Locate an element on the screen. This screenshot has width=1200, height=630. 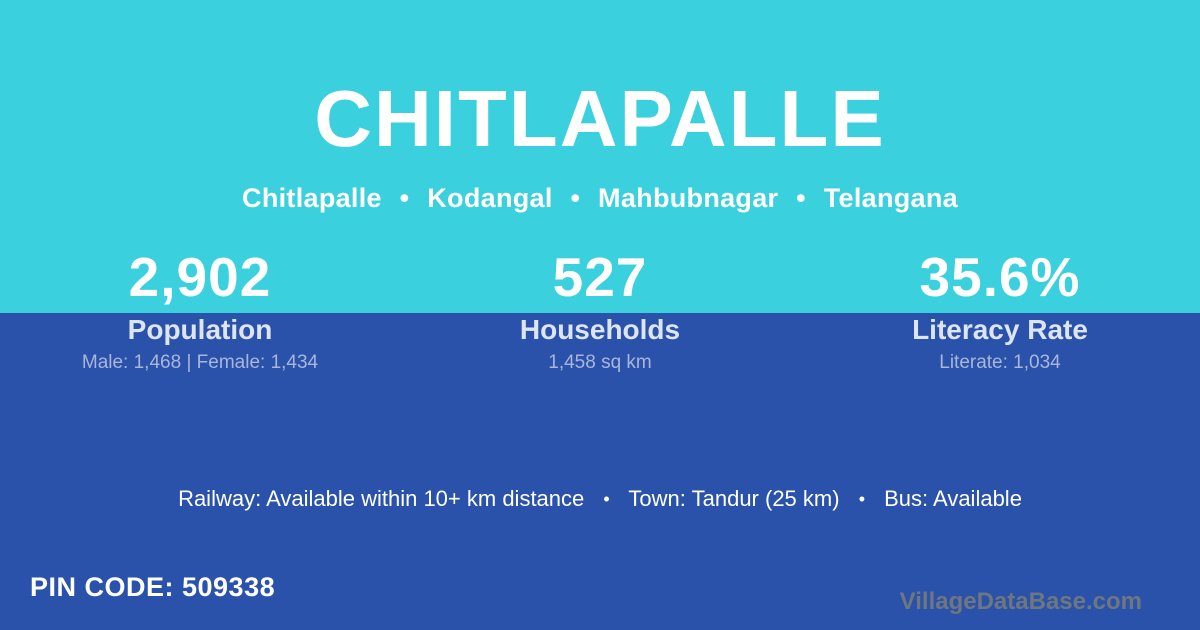
literacy-rate-value: 35.6% is located at coordinates (1000, 277).